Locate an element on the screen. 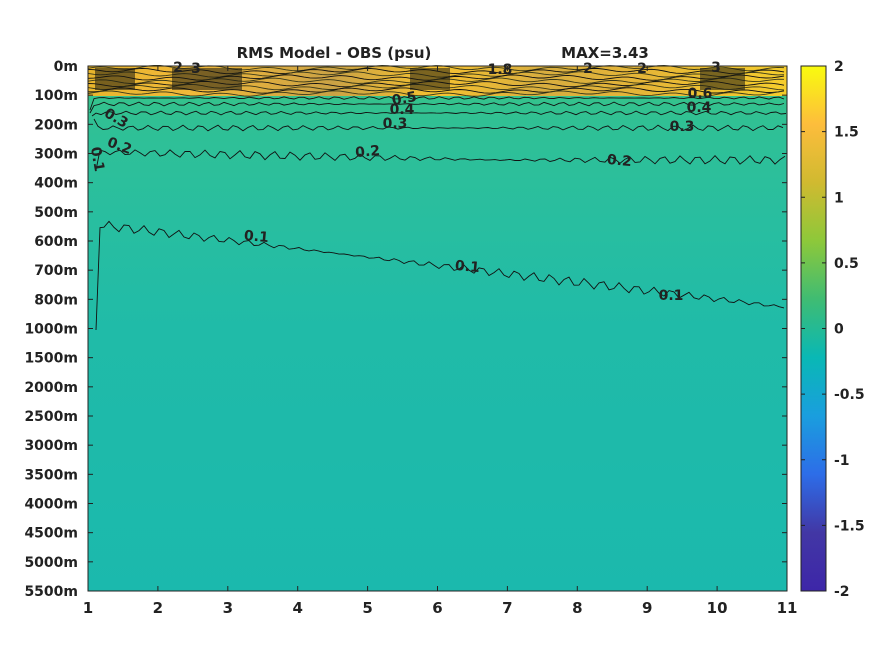 This screenshot has height=660, width=875. colorbar-ticks: 2 1.5 1 0.5 0 -0.5 -1 -1.5 -2 is located at coordinates (833, 329).